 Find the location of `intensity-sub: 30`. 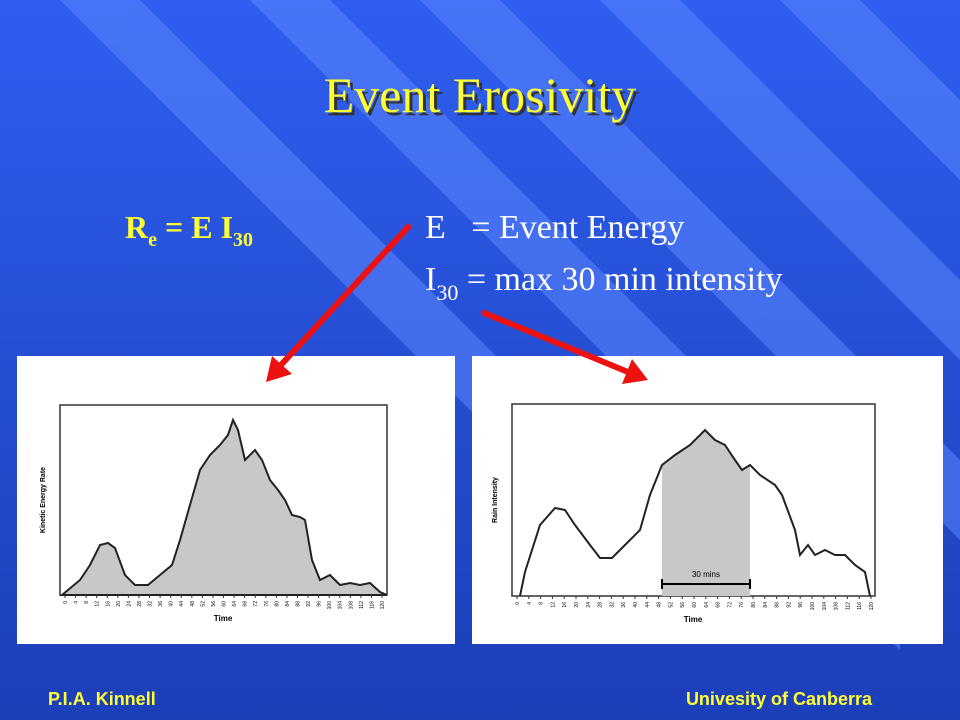

intensity-sub: 30 is located at coordinates (447, 292).